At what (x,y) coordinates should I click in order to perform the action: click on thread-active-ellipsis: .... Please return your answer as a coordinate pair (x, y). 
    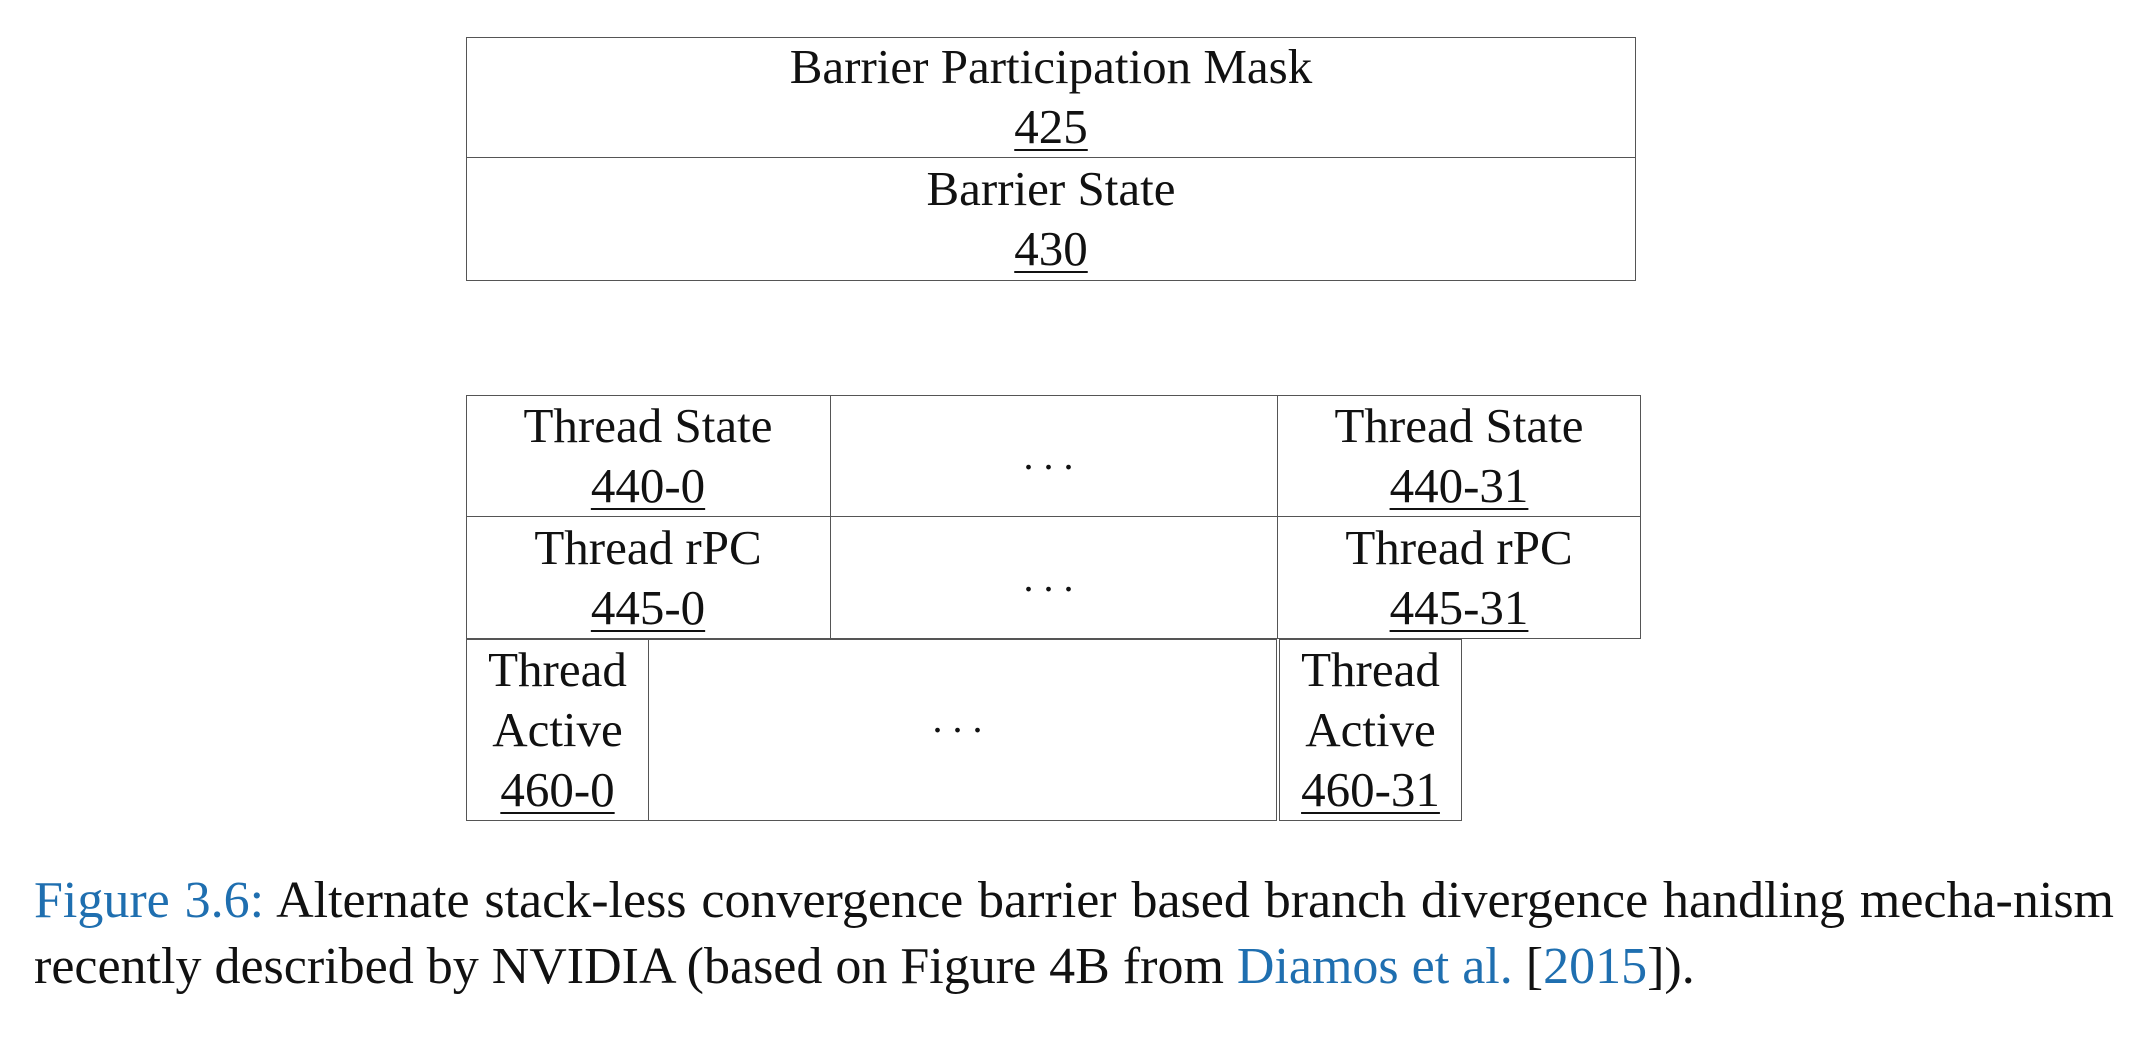
    Looking at the image, I should click on (962, 719).